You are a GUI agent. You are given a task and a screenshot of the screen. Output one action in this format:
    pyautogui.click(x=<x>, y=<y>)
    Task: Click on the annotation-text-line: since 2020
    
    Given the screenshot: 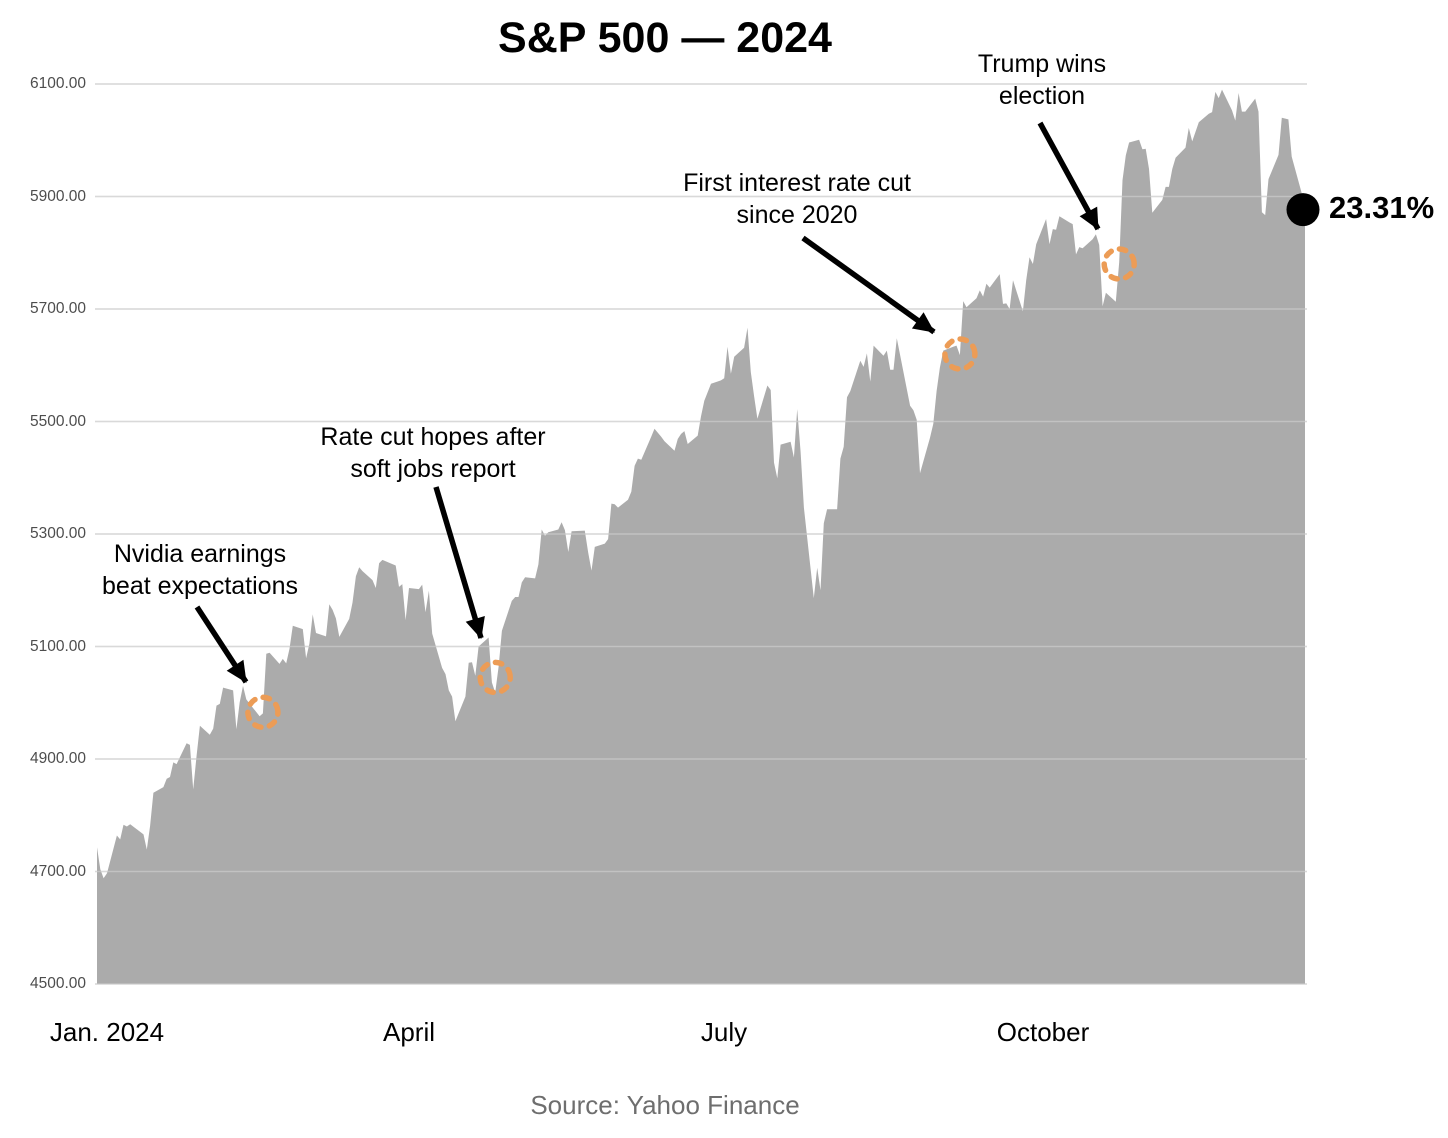 What is the action you would take?
    pyautogui.click(x=797, y=215)
    